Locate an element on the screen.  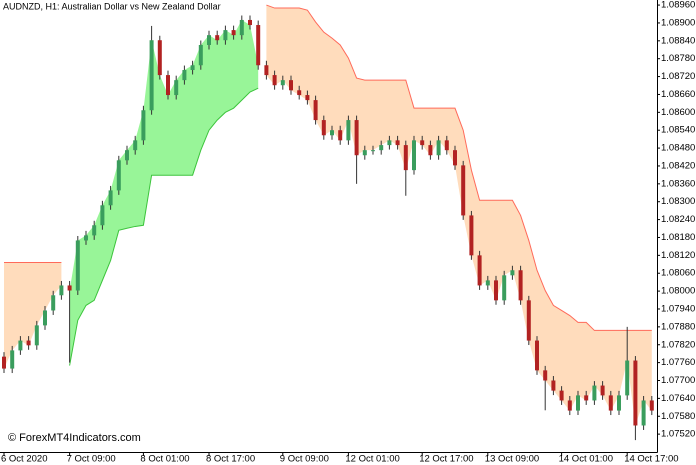
y-tick-label: 1.08360 is located at coordinates (678, 183).